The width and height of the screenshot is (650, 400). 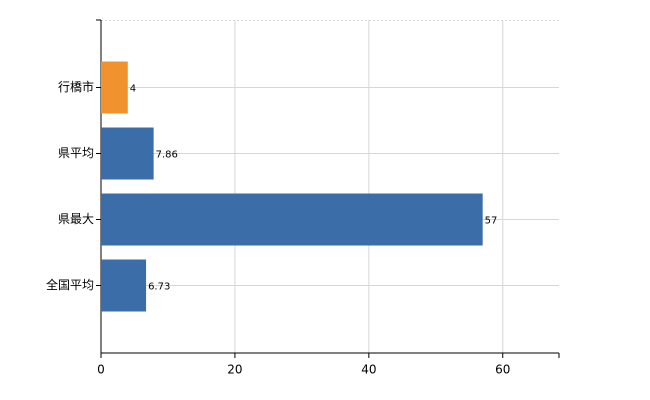 I want to click on value-label: 57, so click(x=491, y=221).